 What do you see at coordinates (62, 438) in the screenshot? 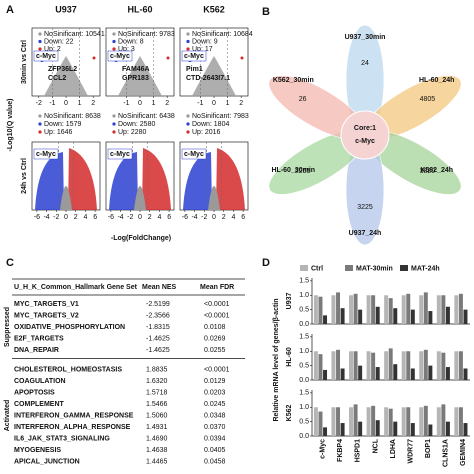
I see `table-cell: IL6_JAK_STAT3_SIGNALING` at bounding box center [62, 438].